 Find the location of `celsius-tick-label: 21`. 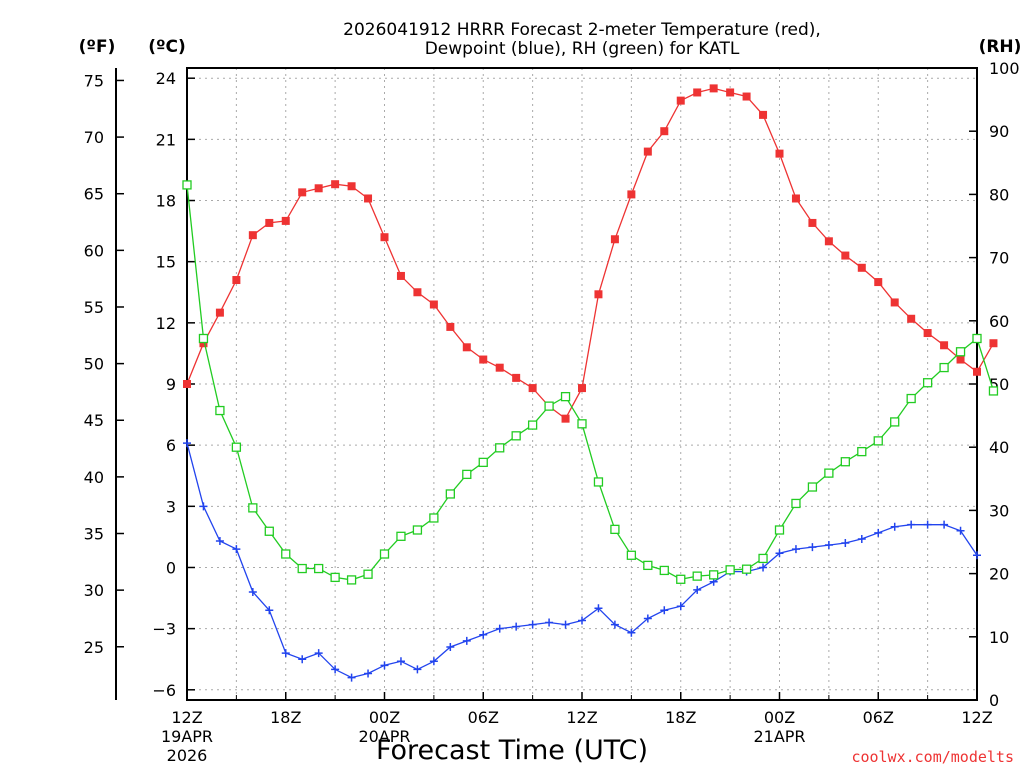

celsius-tick-label: 21 is located at coordinates (166, 139).